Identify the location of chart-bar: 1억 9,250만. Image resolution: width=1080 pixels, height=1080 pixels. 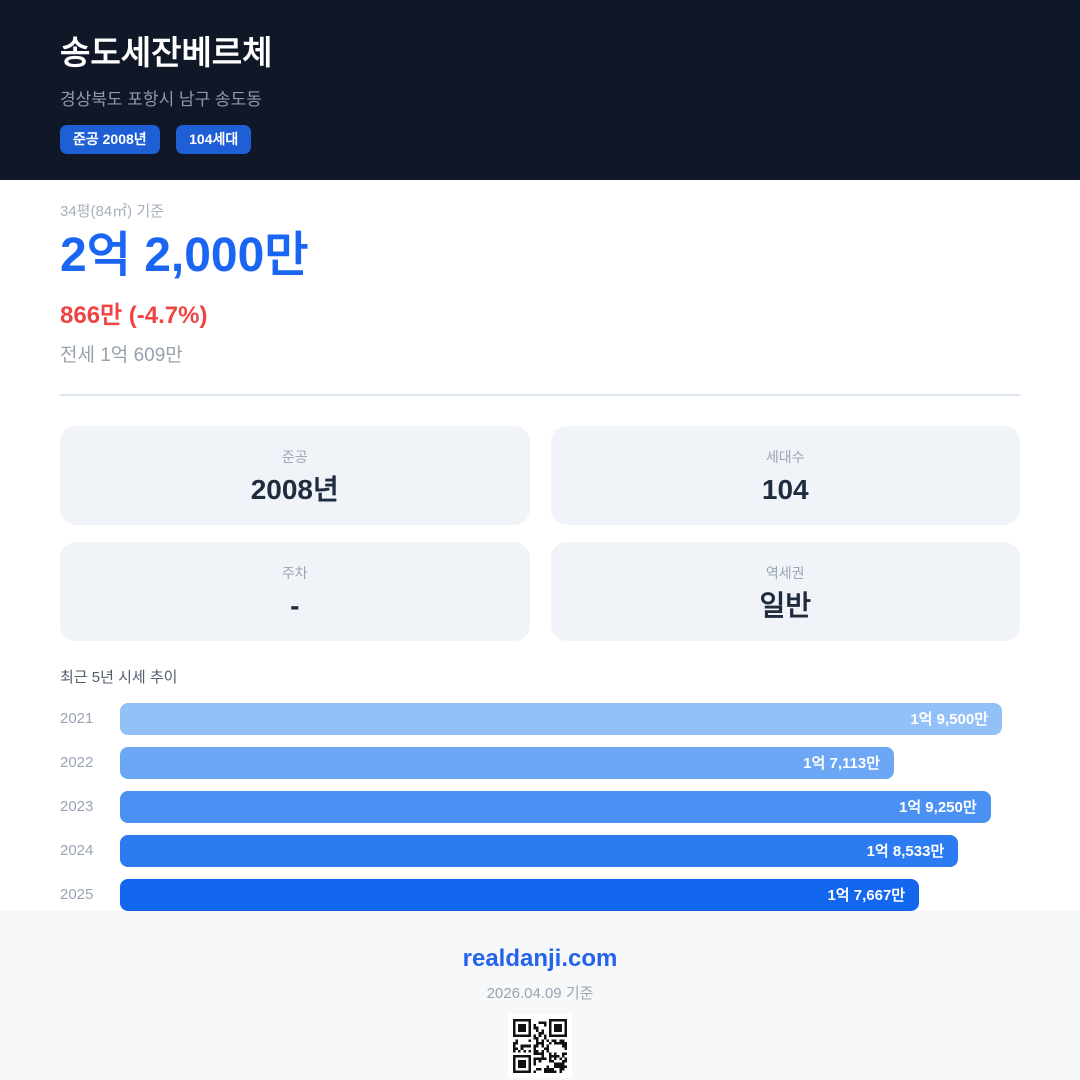
(555, 806).